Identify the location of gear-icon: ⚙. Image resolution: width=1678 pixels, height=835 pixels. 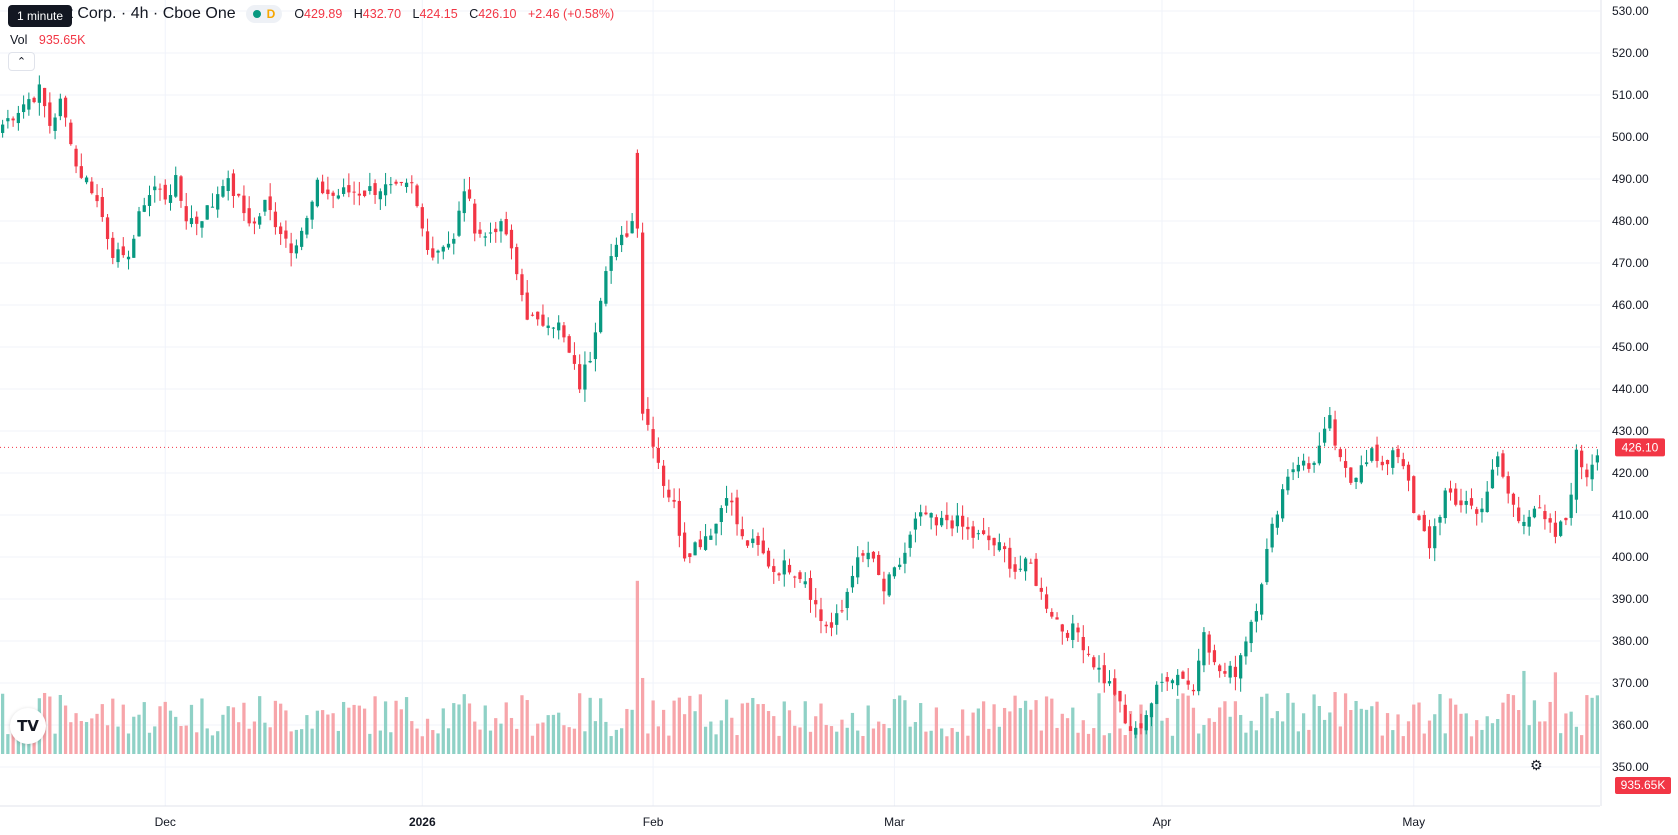
(1536, 766).